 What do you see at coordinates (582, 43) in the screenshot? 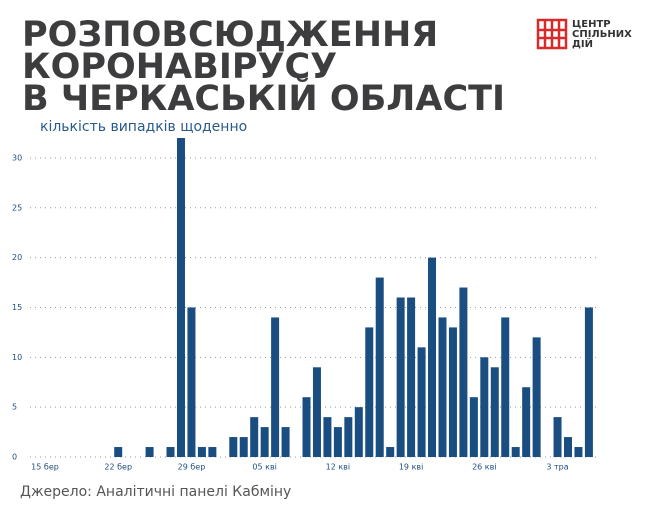
I see `logo-text: ДІЙ` at bounding box center [582, 43].